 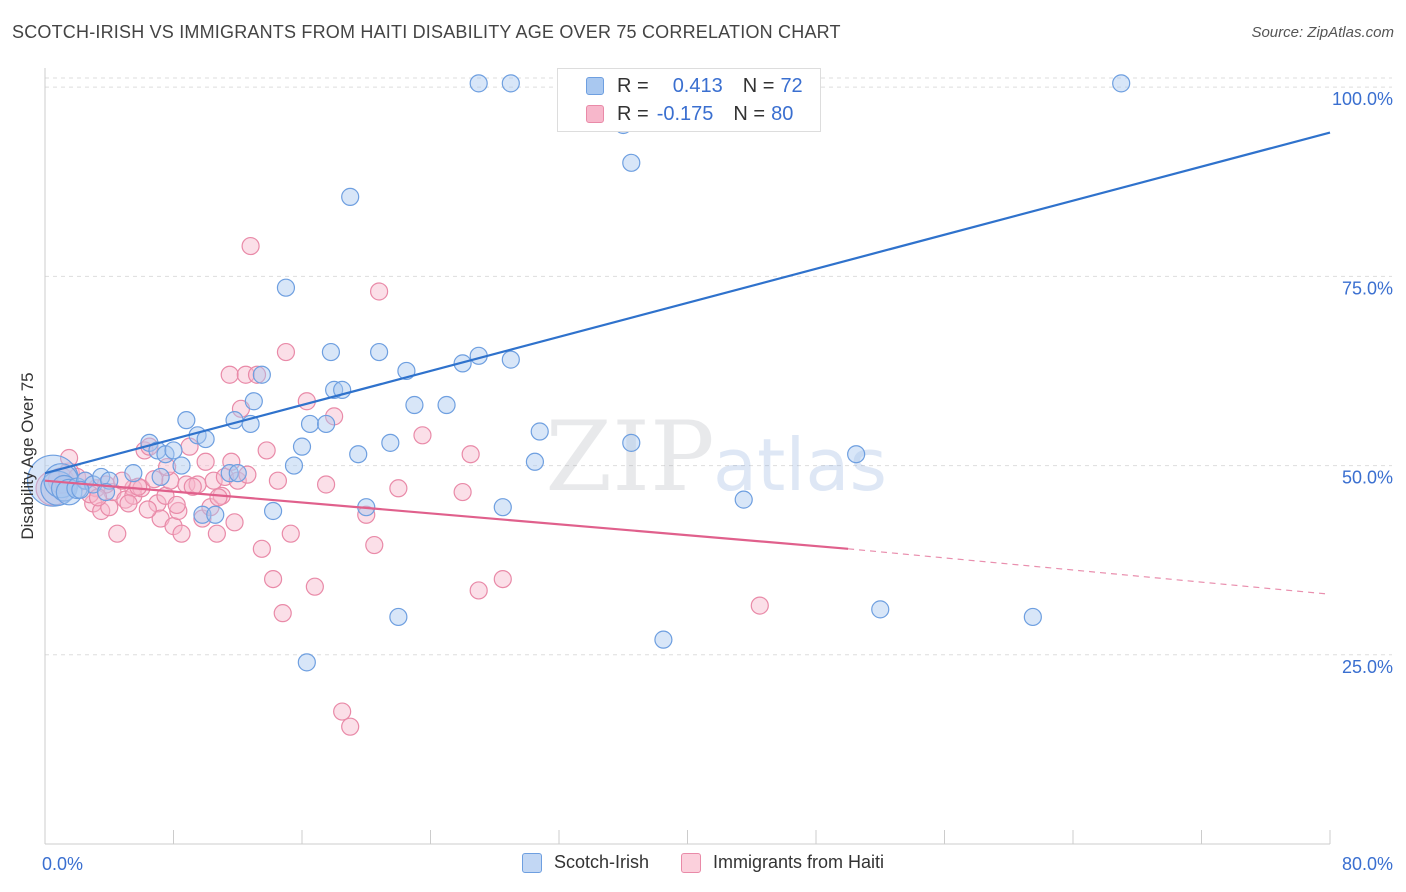 I want to click on legend-r-value: -0.175, so click(x=685, y=113).